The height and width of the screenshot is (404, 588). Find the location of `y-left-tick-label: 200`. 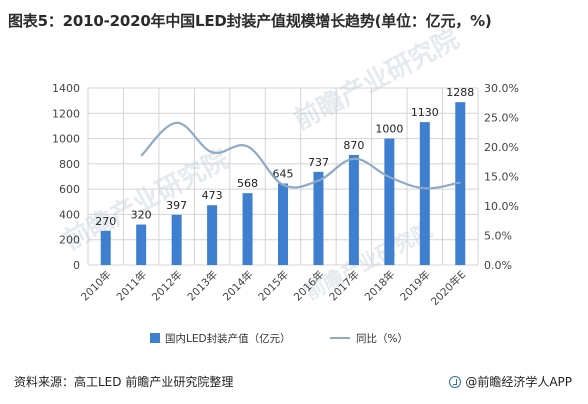

y-left-tick-label: 200 is located at coordinates (69, 240).